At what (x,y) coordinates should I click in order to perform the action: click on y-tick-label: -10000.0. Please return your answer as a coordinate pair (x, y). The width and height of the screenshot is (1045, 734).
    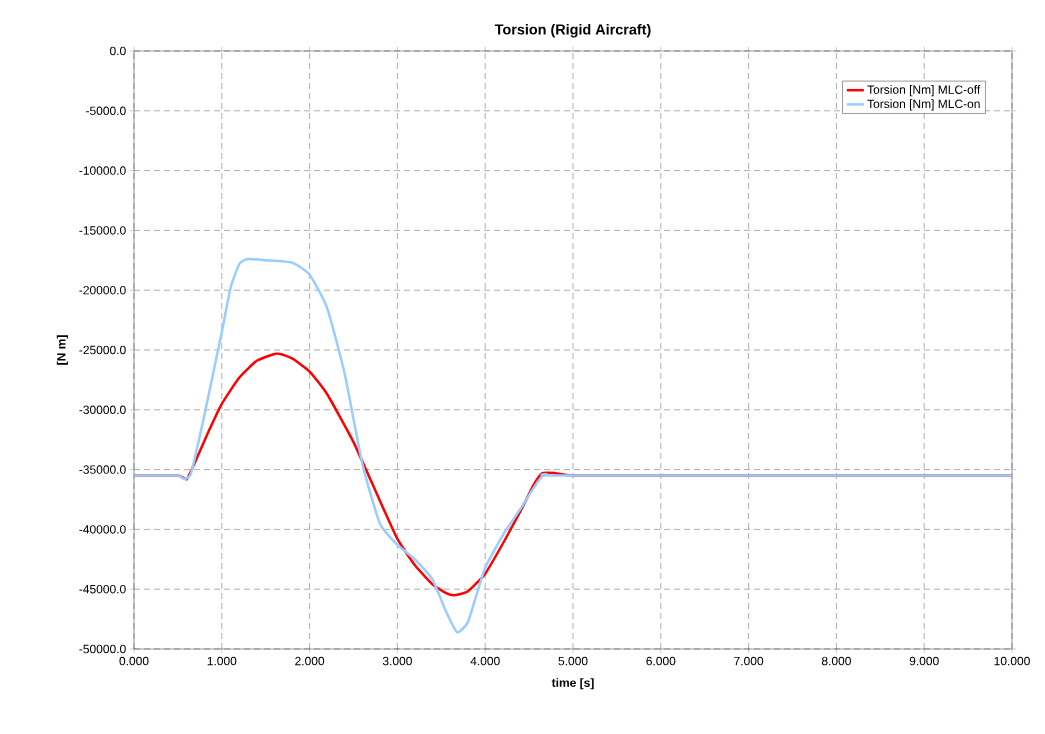
    Looking at the image, I should click on (102, 170).